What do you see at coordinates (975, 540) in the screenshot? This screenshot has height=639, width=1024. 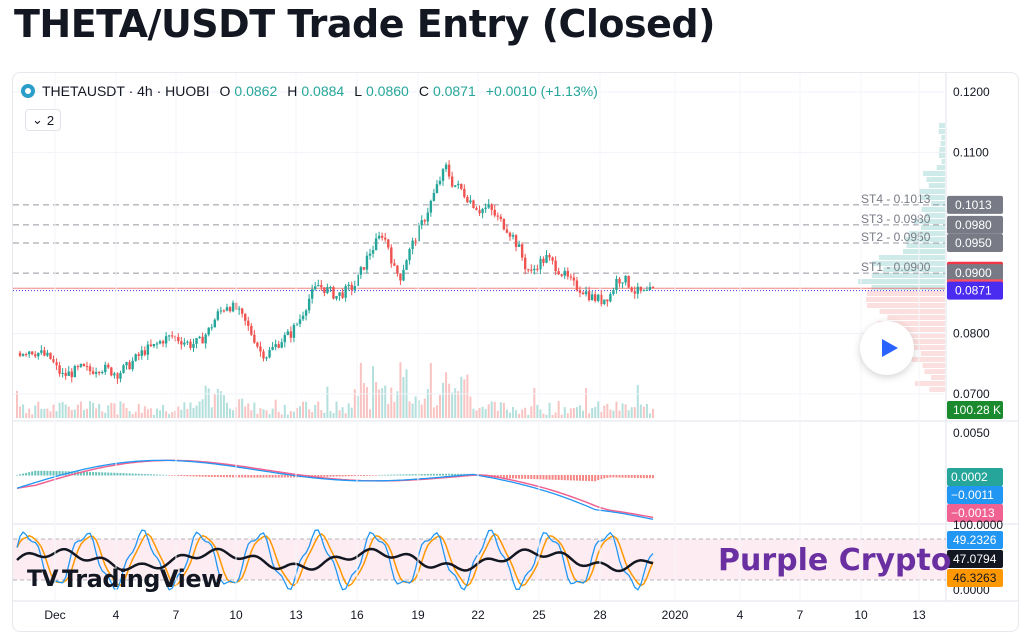 I see `stoch-badge: 49.2326` at bounding box center [975, 540].